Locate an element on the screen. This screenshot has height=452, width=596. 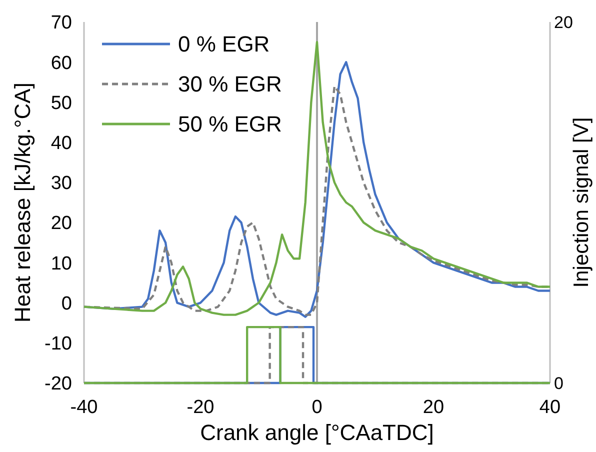
x-tick-label: -20 is located at coordinates (200, 407).